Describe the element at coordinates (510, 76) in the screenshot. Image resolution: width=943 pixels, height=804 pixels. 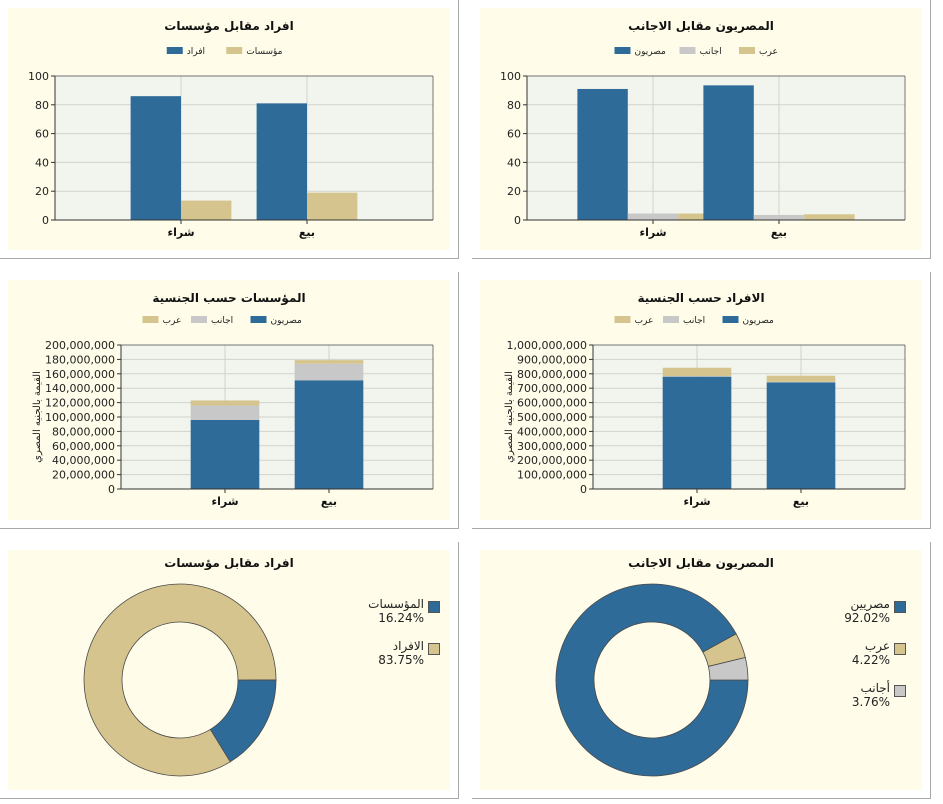
I see `y-tick-label: 100` at that location.